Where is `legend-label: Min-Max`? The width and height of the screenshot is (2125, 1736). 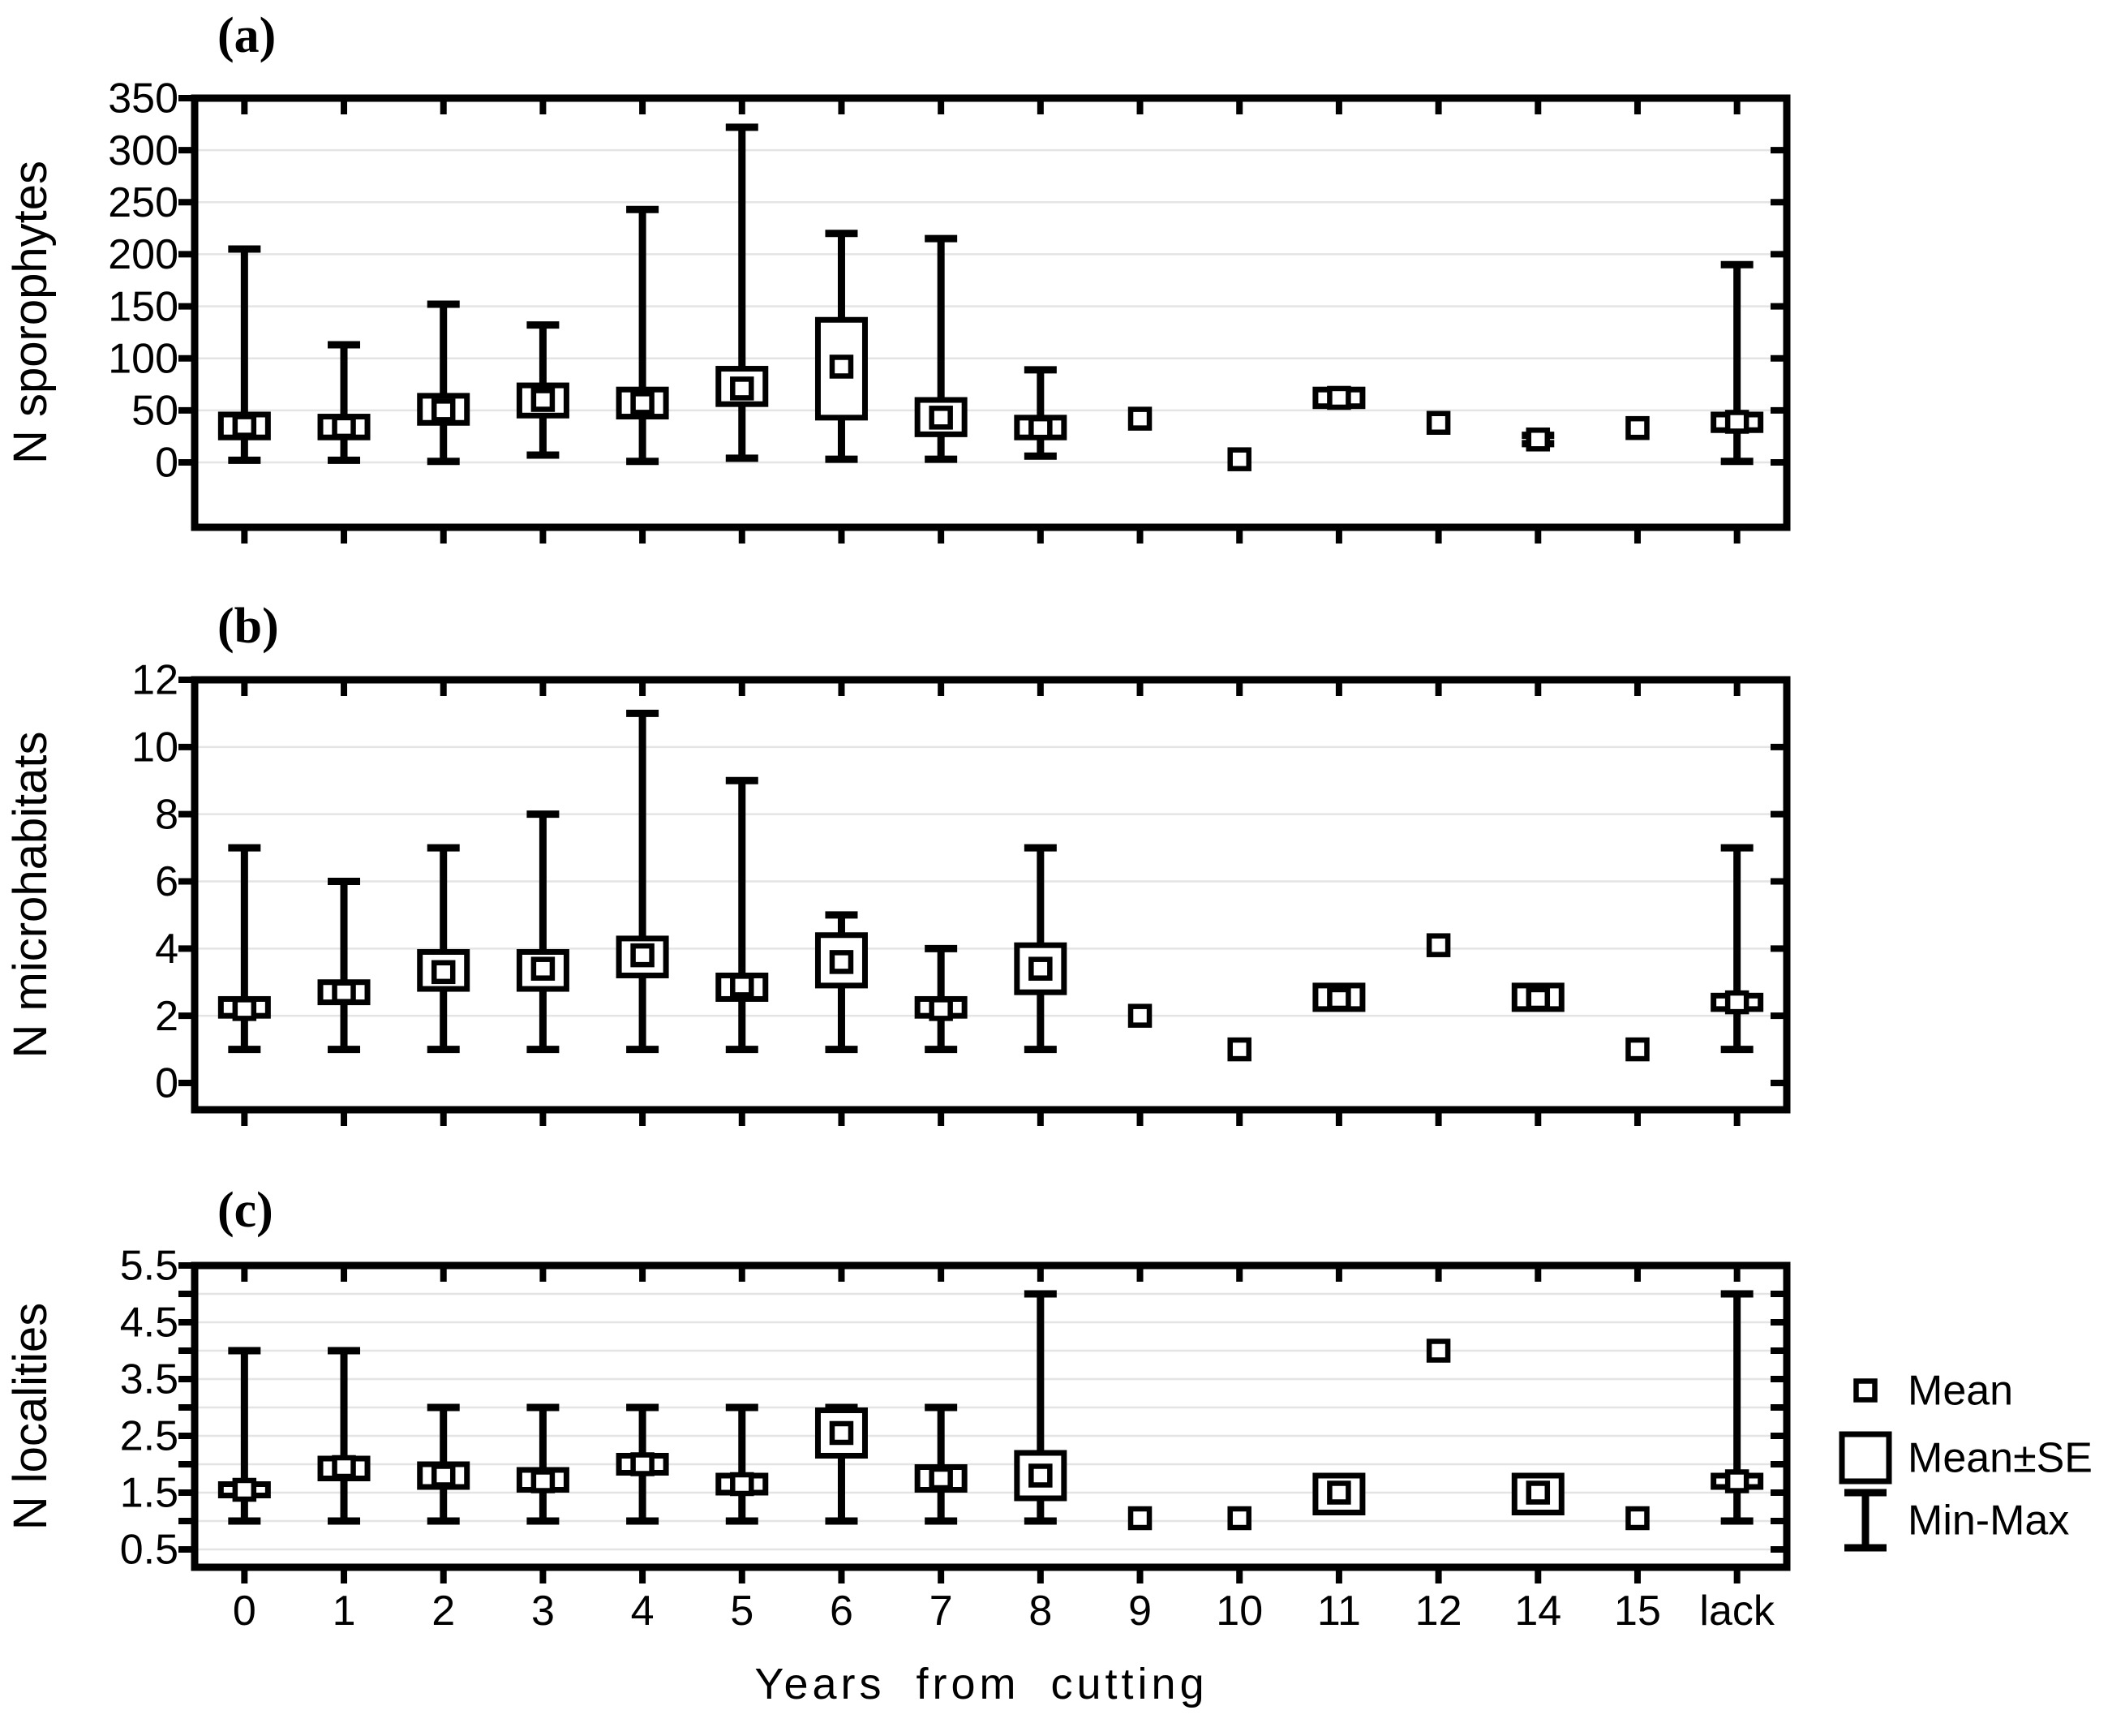
legend-label: Min-Max is located at coordinates (1988, 1521).